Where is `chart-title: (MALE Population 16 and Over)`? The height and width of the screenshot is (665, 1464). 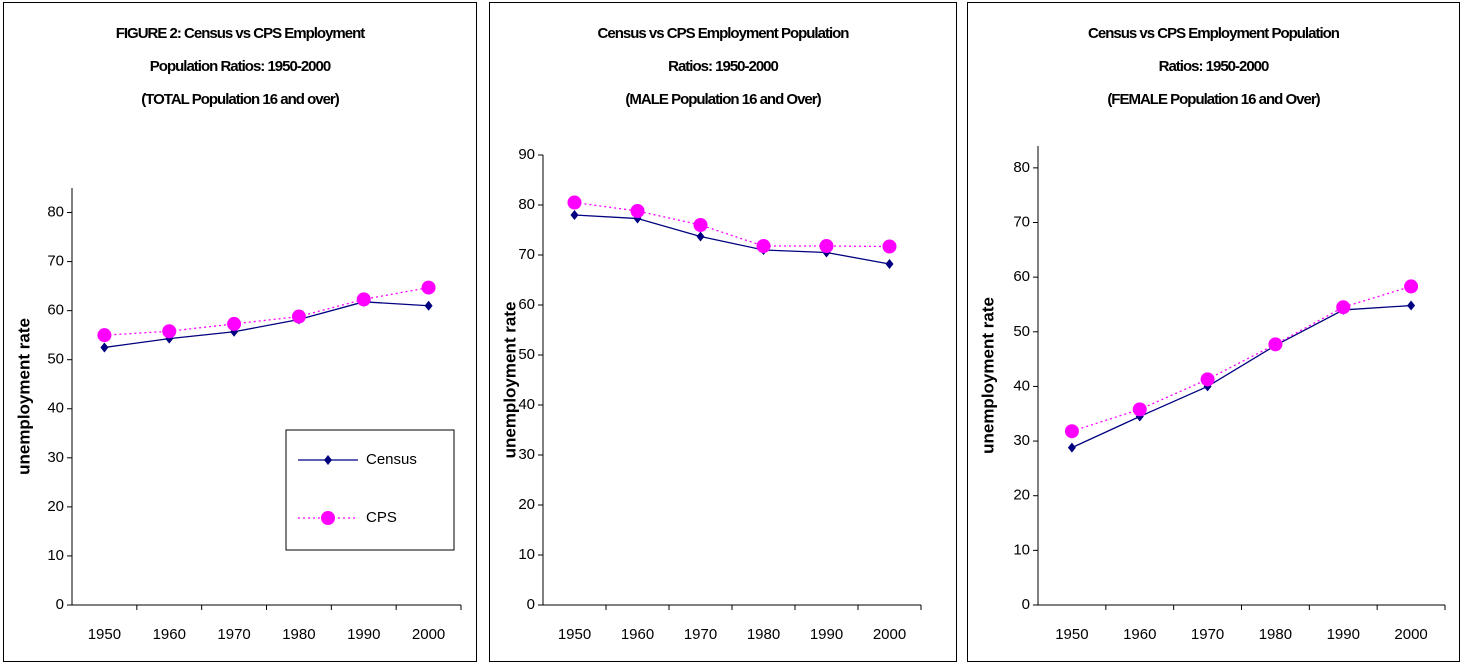 chart-title: (MALE Population 16 and Over) is located at coordinates (723, 99).